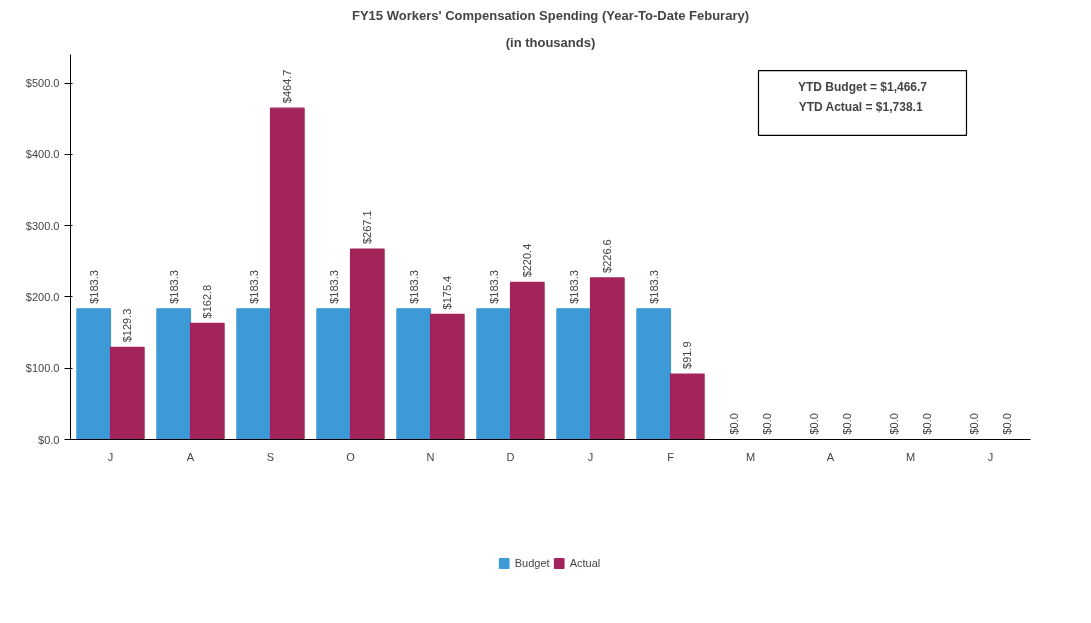 The image size is (1091, 623). Describe the element at coordinates (607, 256) in the screenshot. I see `data-label: $226.6` at that location.